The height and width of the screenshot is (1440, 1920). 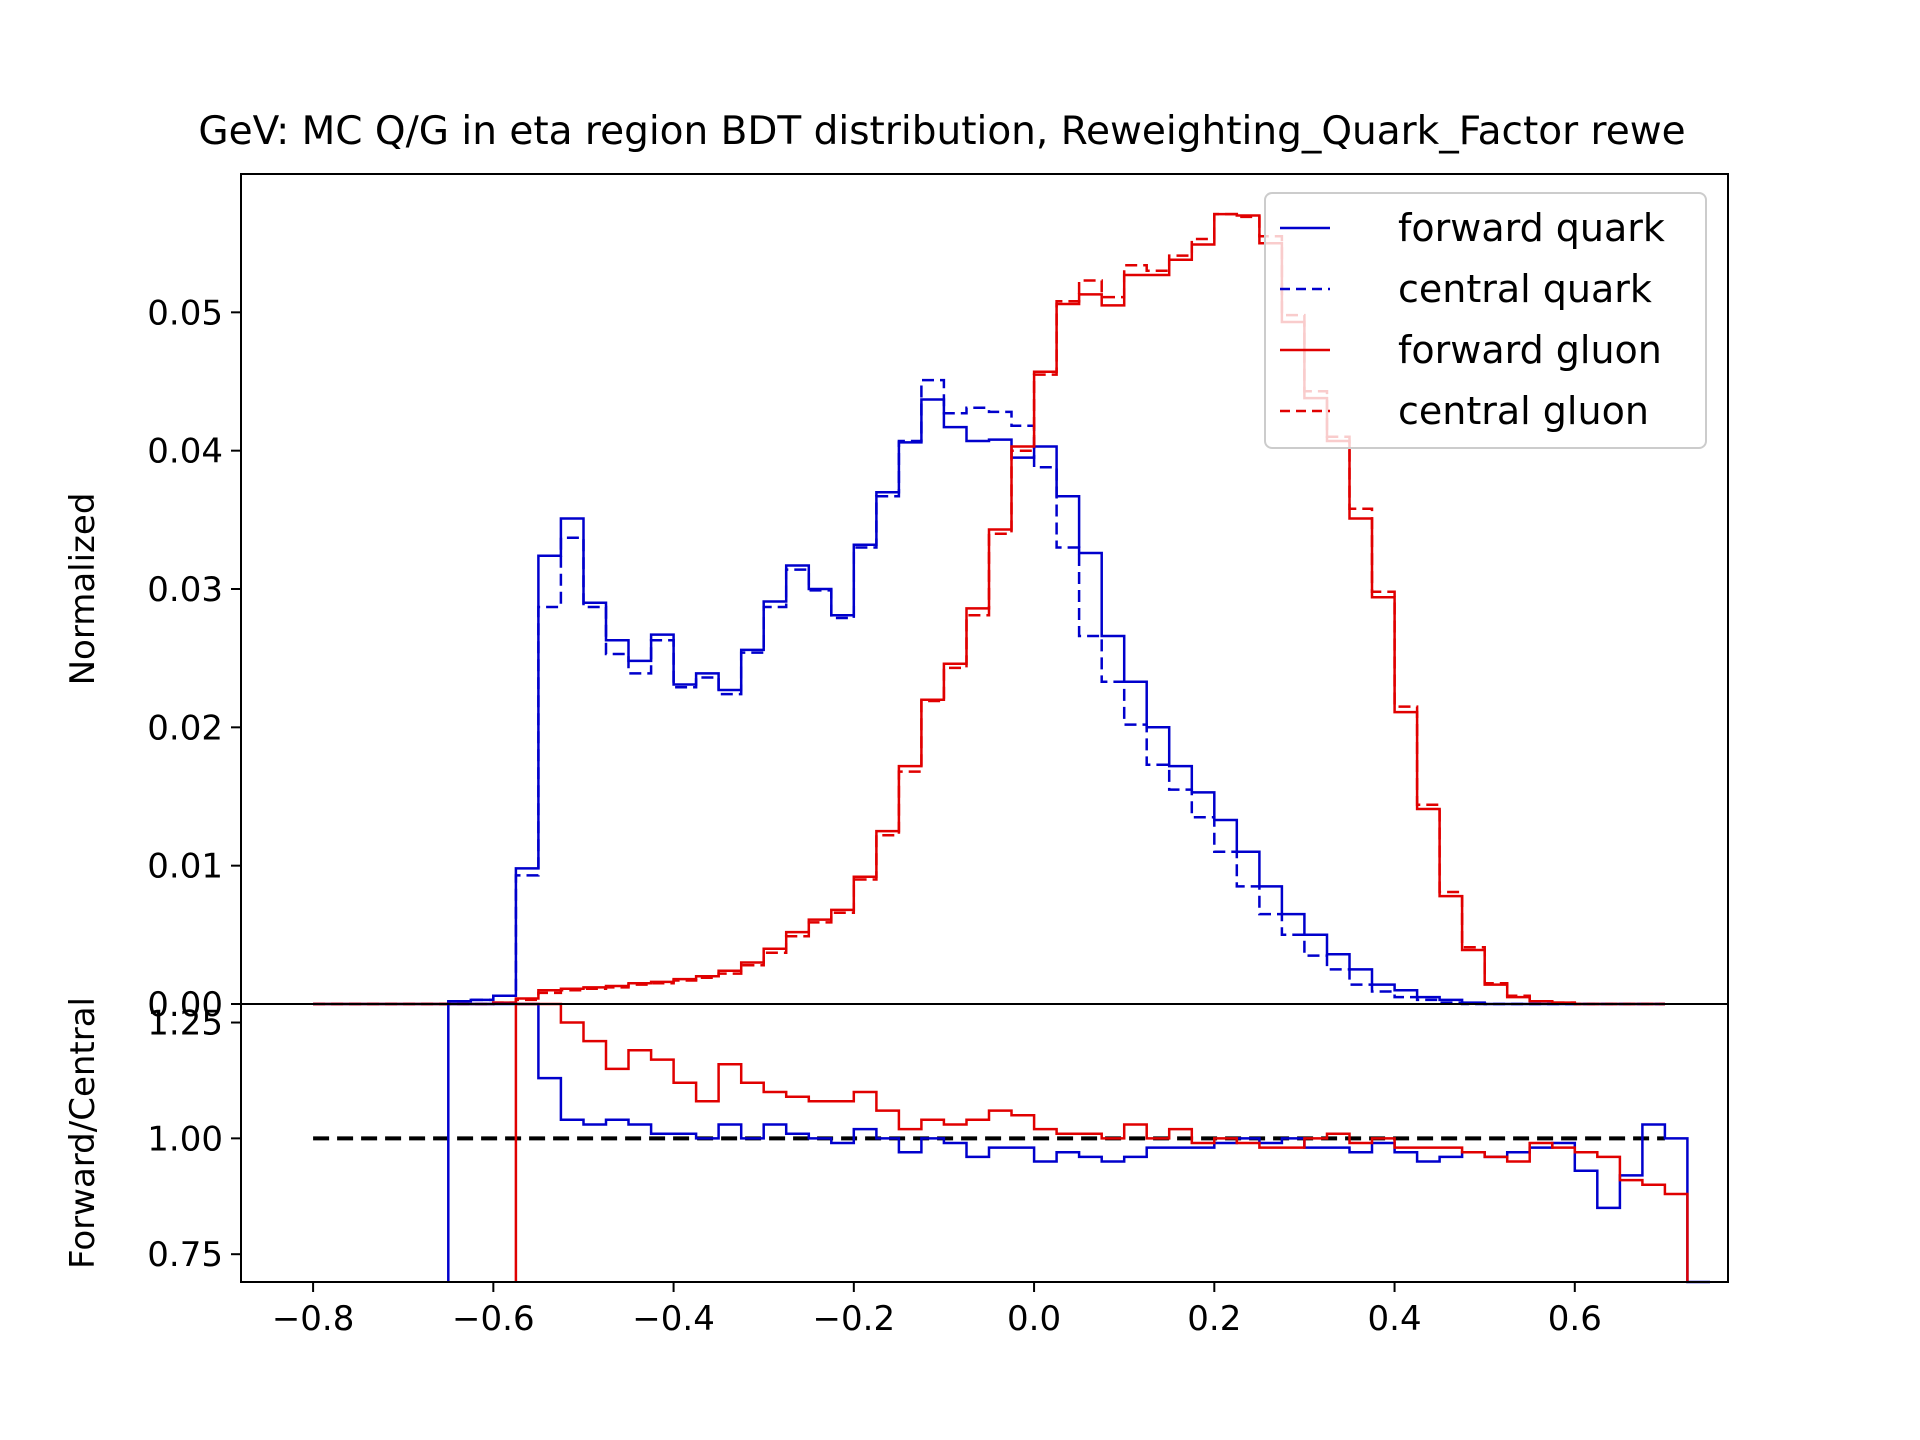 I want to click on top-y-tick-label: 0.01, so click(x=185, y=867).